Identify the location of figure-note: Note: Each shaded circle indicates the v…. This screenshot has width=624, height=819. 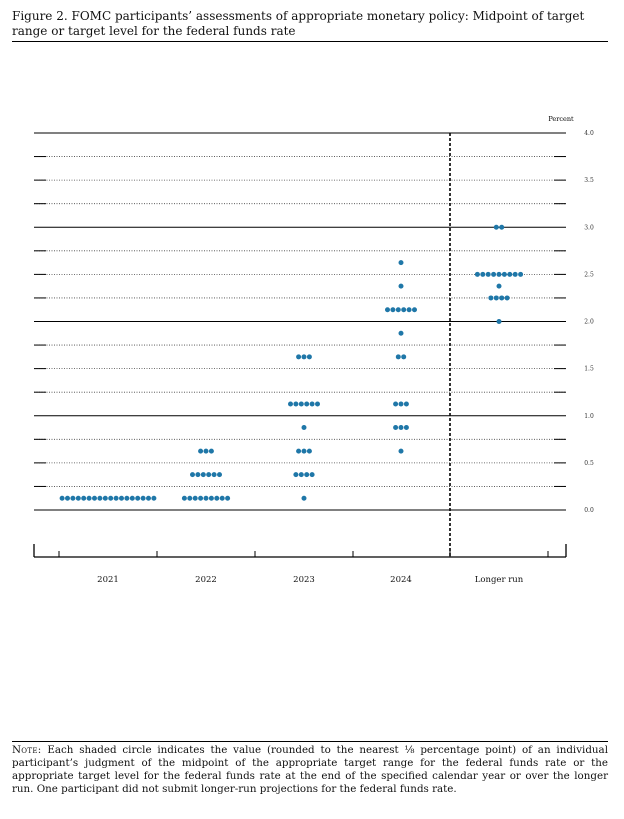
(310, 770).